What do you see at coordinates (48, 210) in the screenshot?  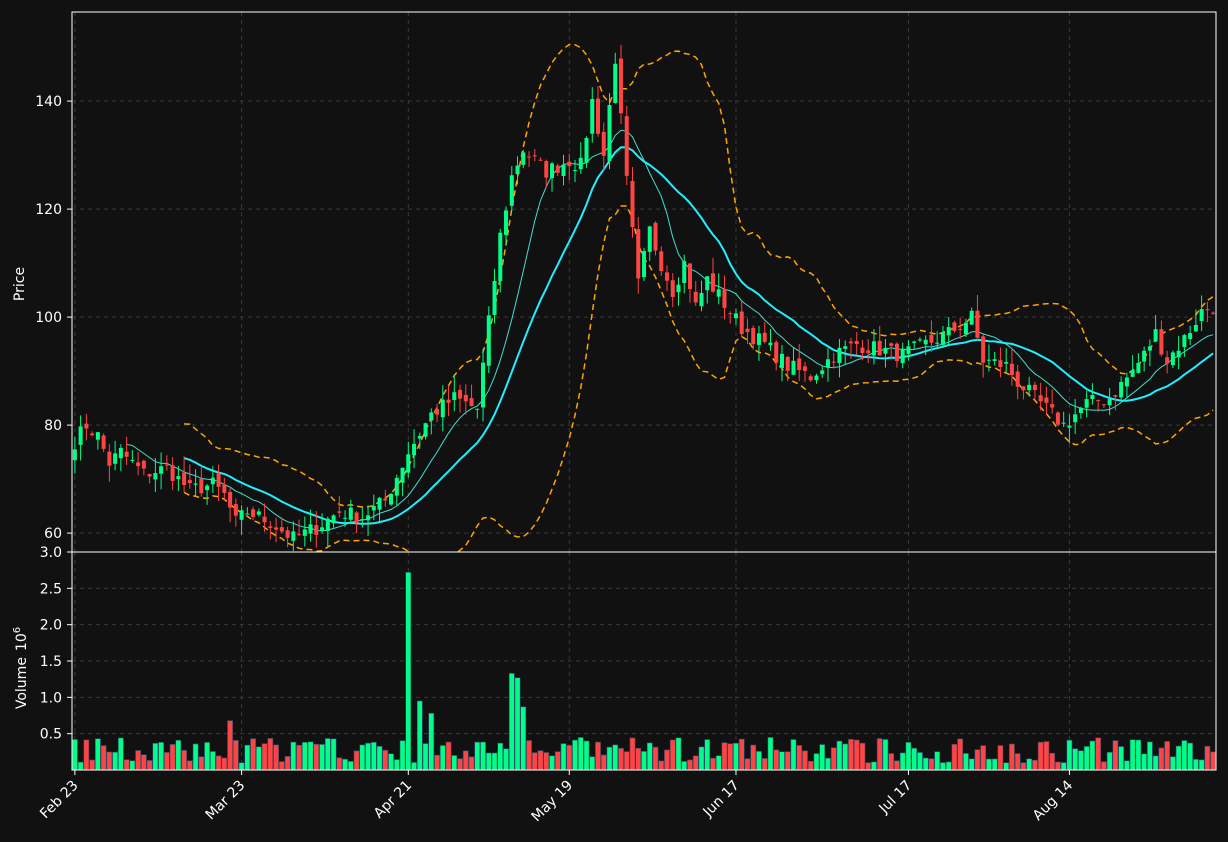 I see `price-tick-label: 120` at bounding box center [48, 210].